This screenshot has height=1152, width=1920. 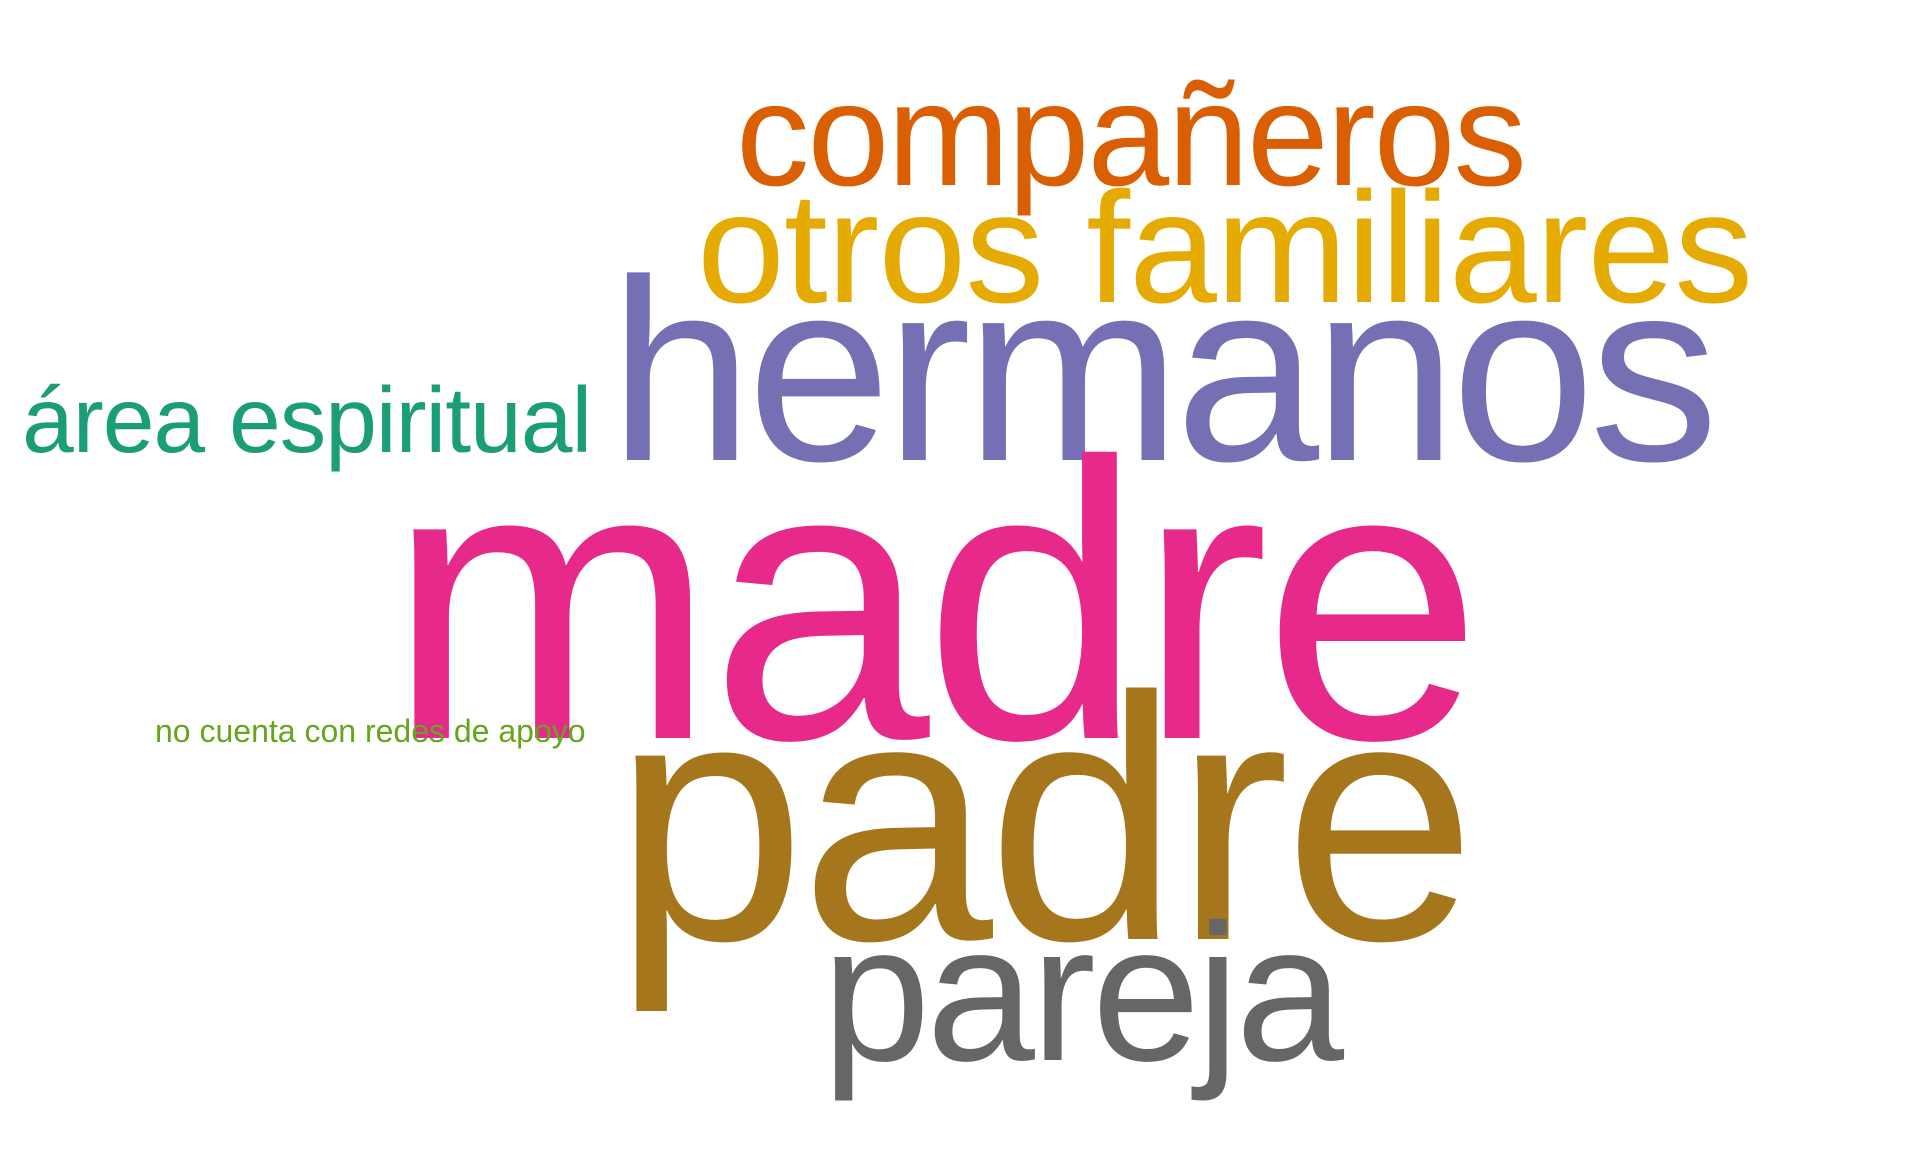 What do you see at coordinates (370, 731) in the screenshot?
I see `word-no-cuenta-con-redes-de-apoyo: no cuenta con redes de apoyo` at bounding box center [370, 731].